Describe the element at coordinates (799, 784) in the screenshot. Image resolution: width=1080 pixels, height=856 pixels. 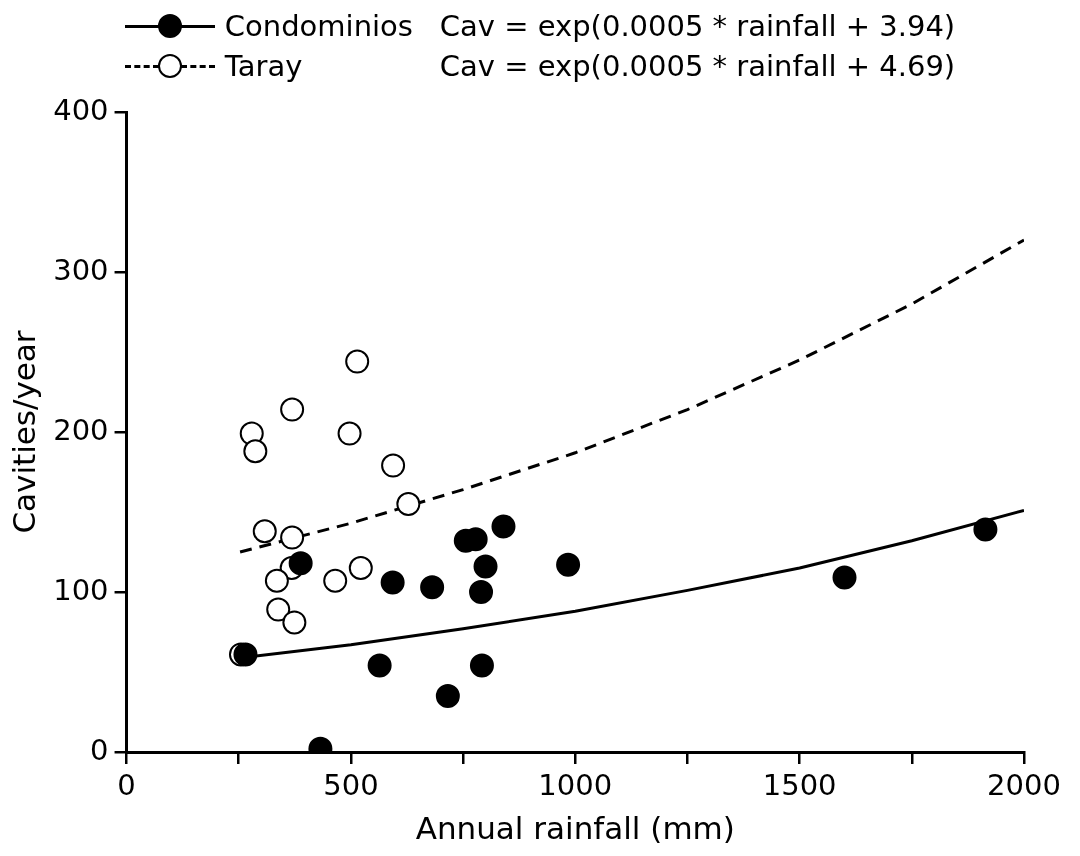
I see `x-tick-label: 1500` at that location.